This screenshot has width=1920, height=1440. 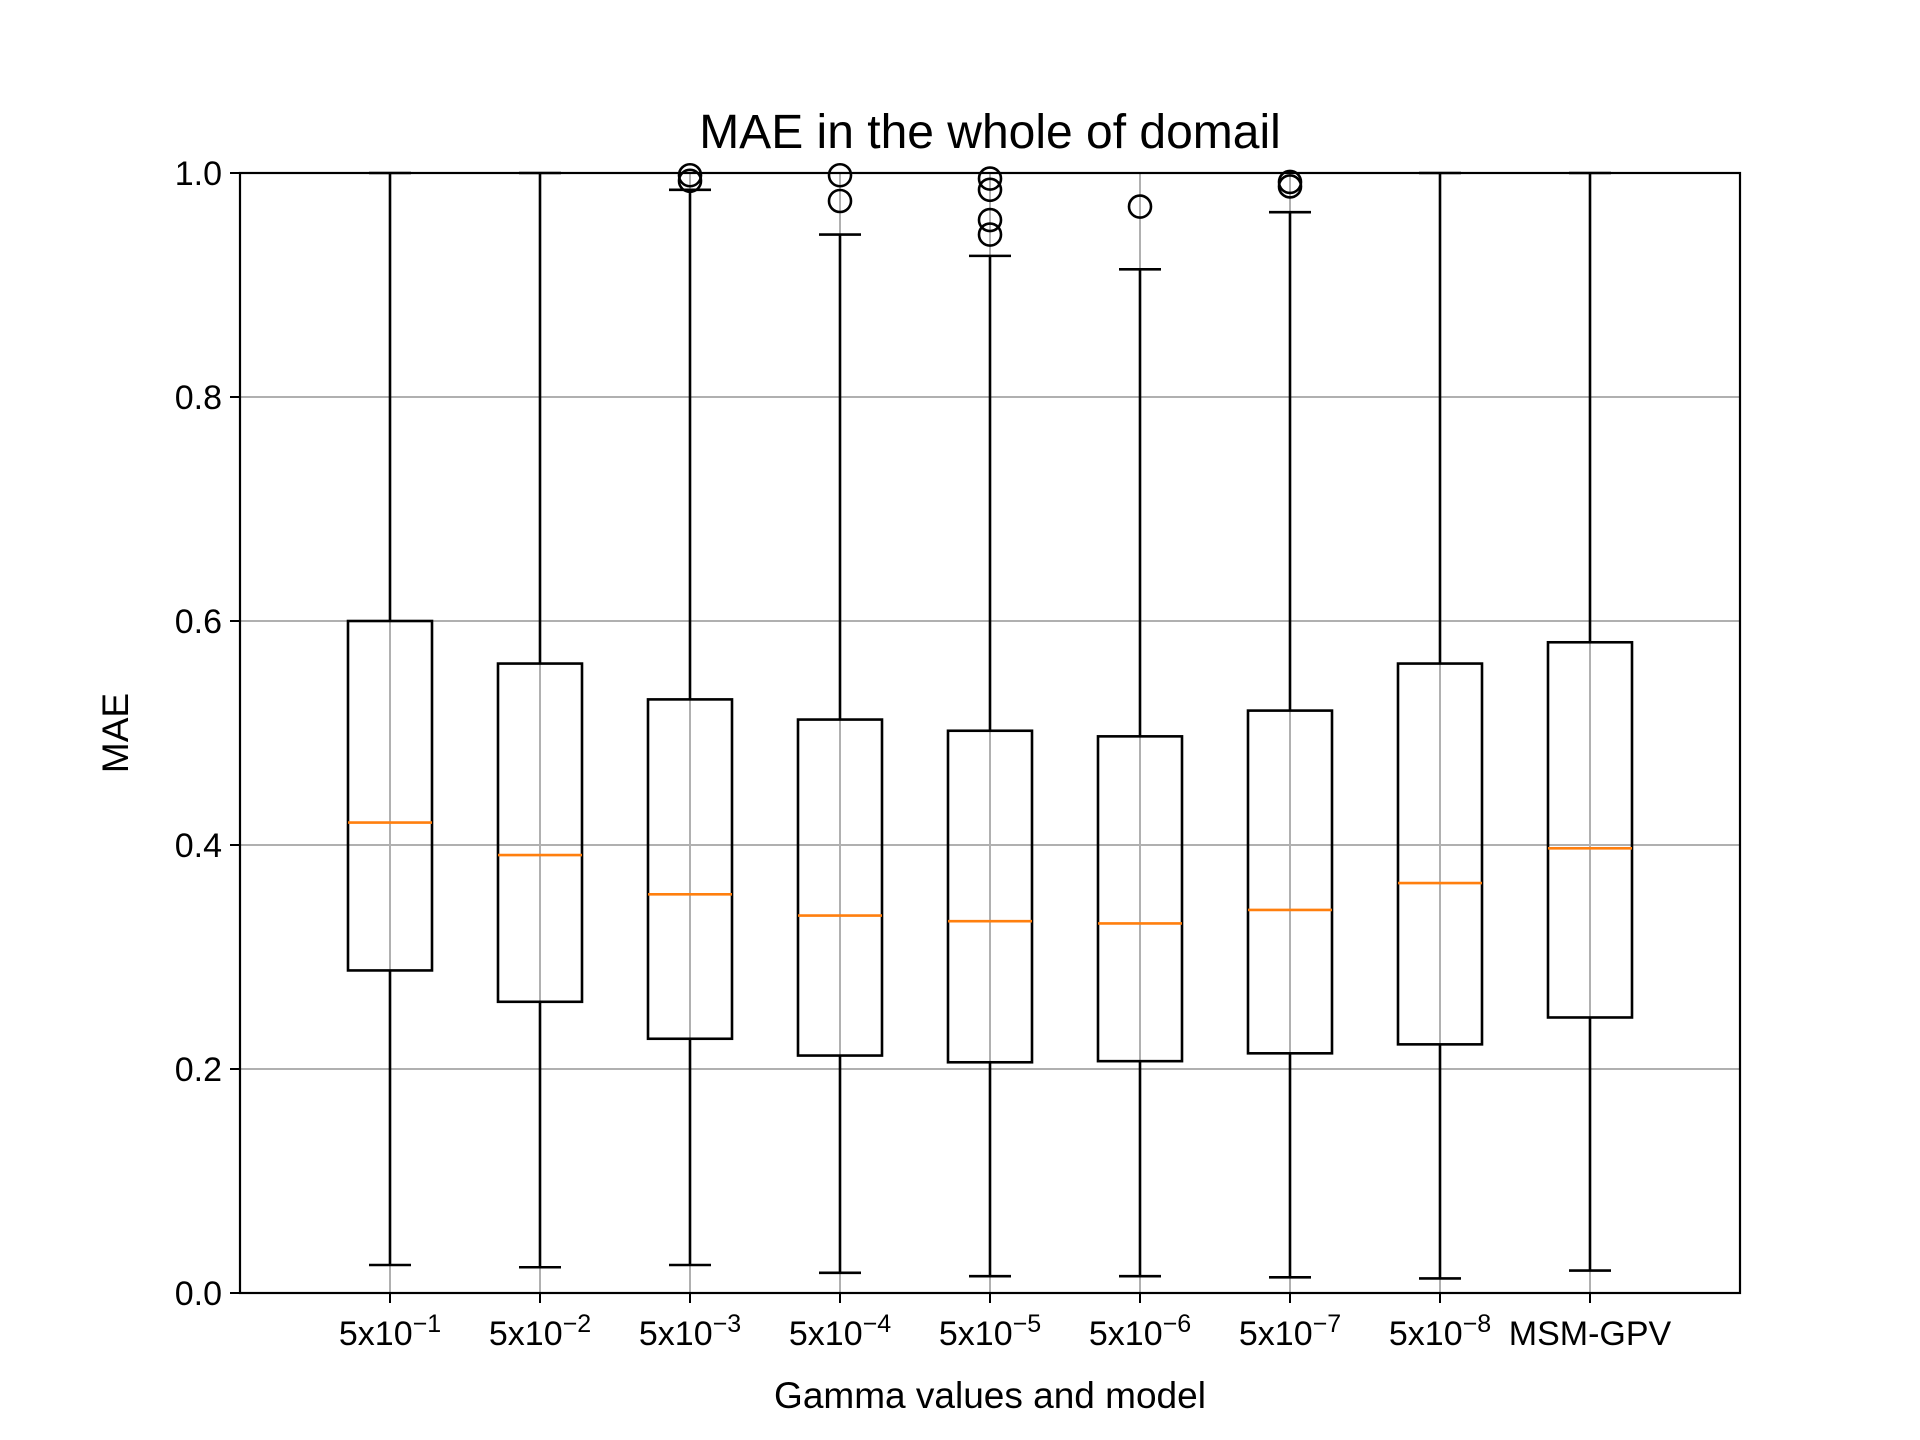 What do you see at coordinates (690, 1331) in the screenshot?
I see `x-tick-label: 5x10⁻³` at bounding box center [690, 1331].